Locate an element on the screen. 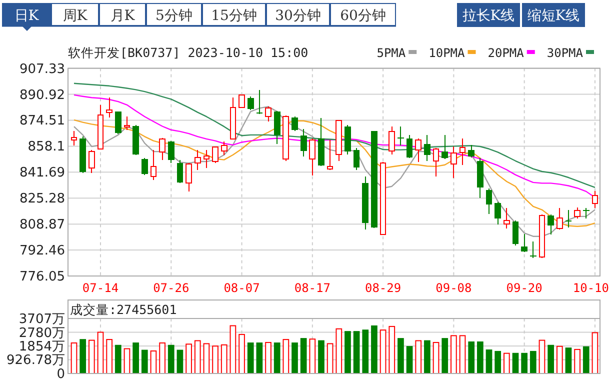 The width and height of the screenshot is (611, 381). button: 月K is located at coordinates (122, 14).